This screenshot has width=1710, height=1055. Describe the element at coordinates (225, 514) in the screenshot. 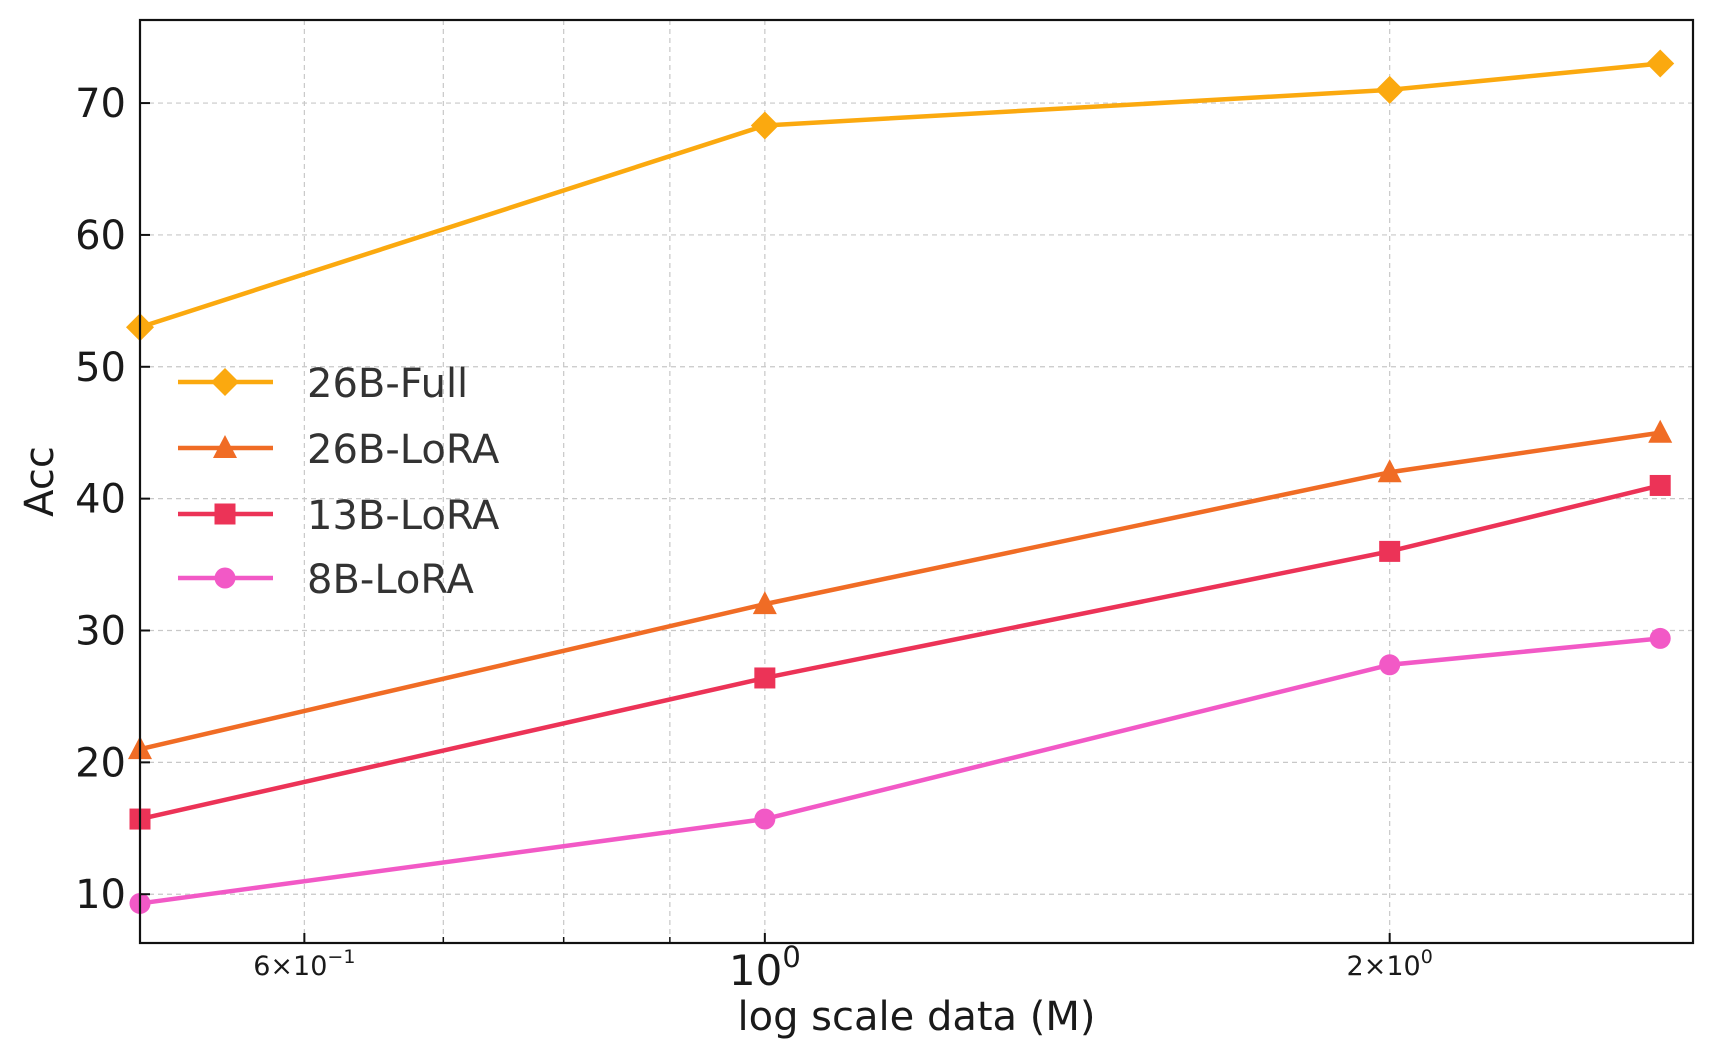

I see `legend-marker-13b-lora` at that location.